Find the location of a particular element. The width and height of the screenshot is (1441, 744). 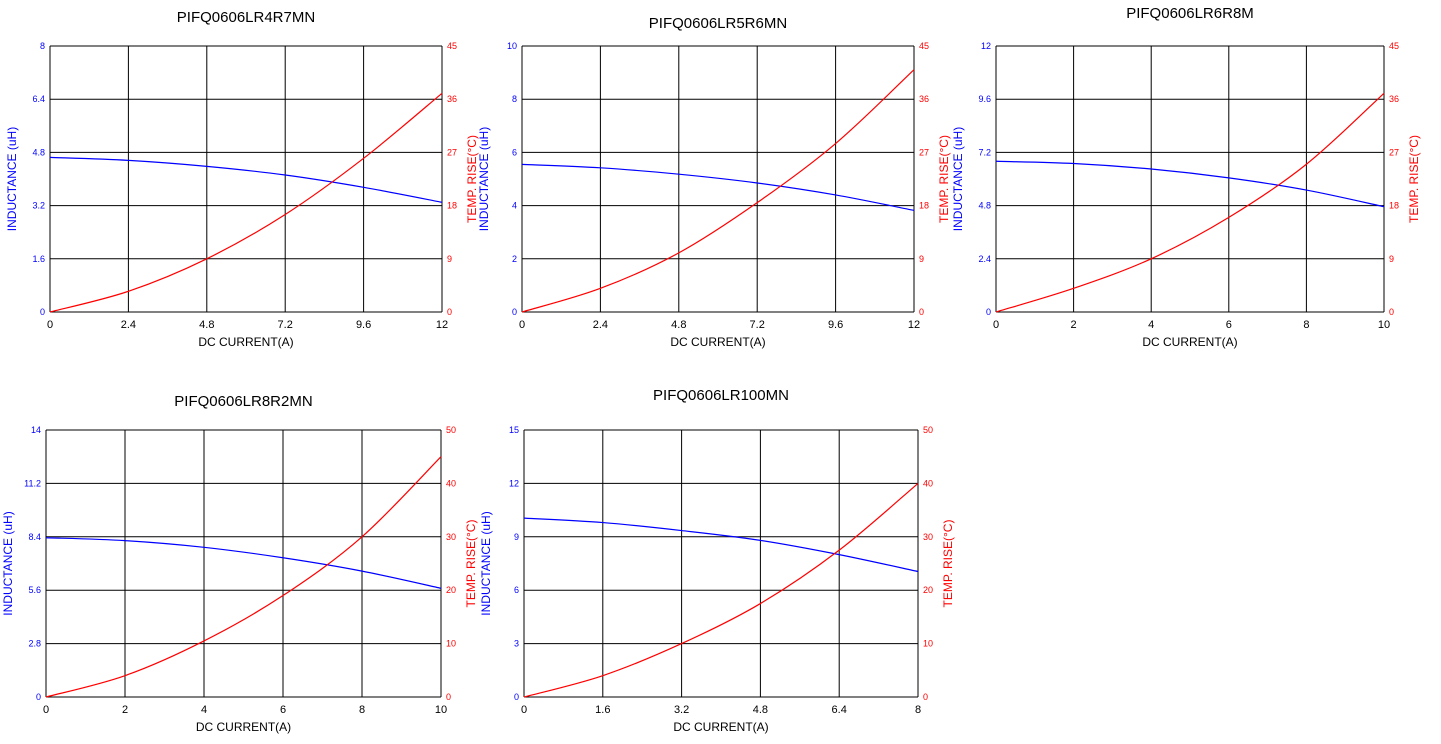

y2-tick-label: 9 is located at coordinates (1391, 259).